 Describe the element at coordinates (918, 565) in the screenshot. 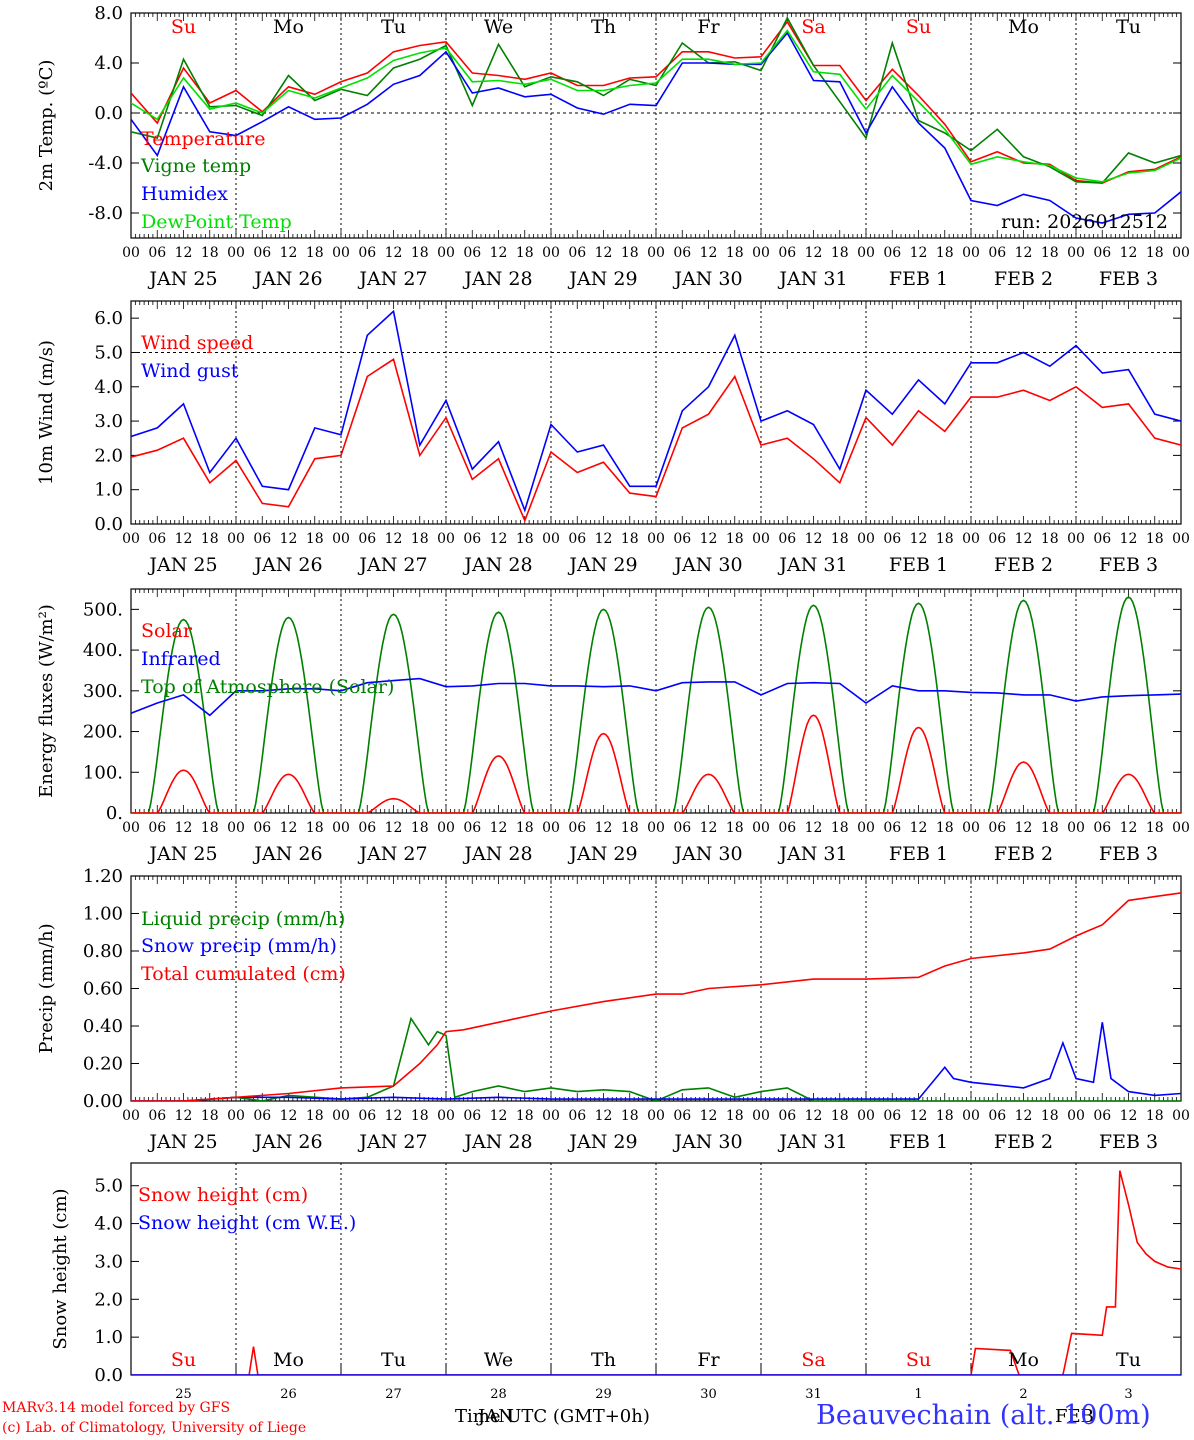

I see `wind-date-label: FEB 1` at that location.